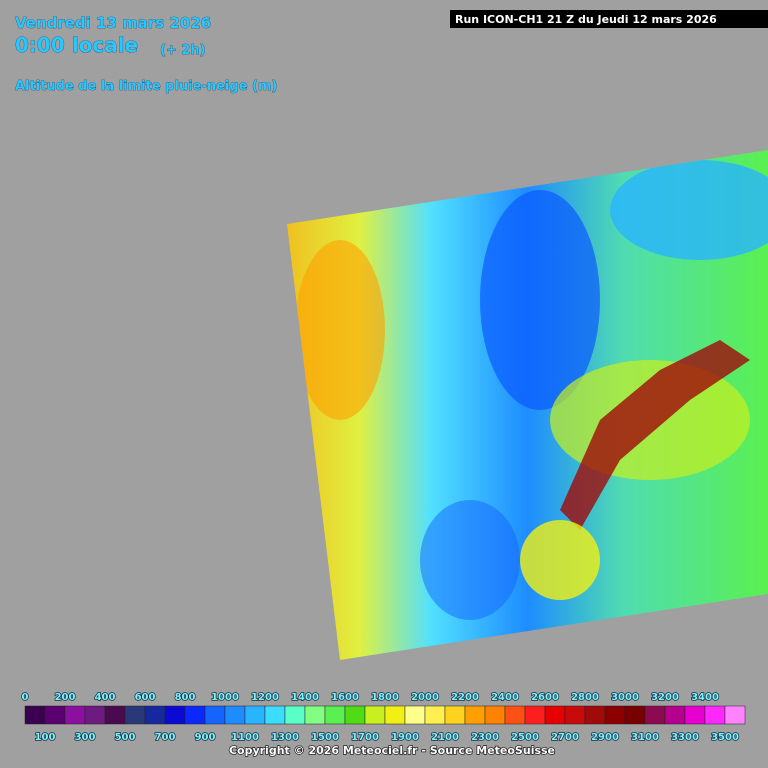 This screenshot has width=768, height=768. What do you see at coordinates (565, 737) in the screenshot?
I see `legend-label: 2700` at bounding box center [565, 737].